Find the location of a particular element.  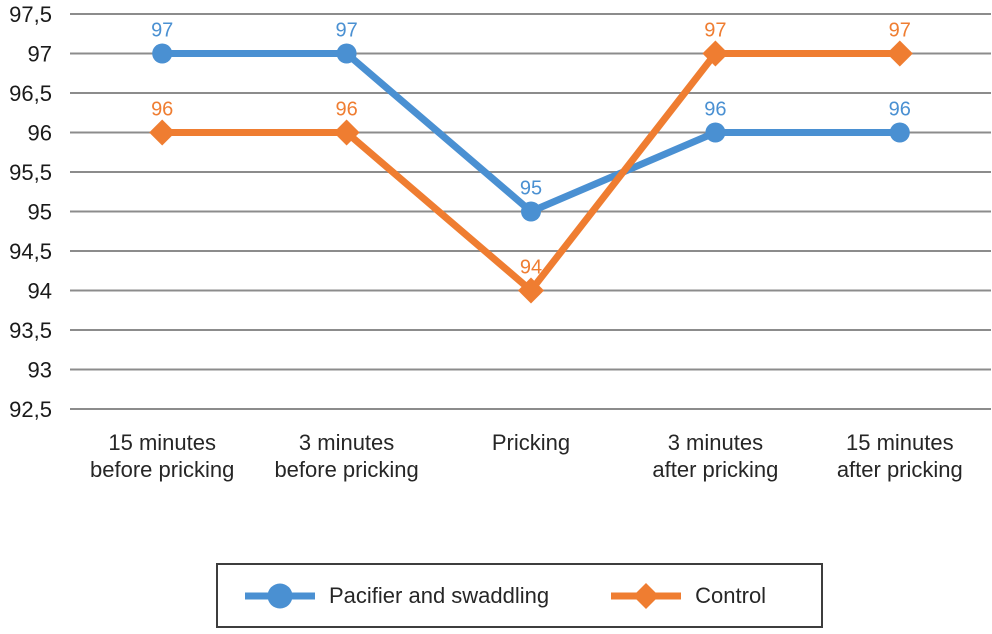

y-tick-label: 95 is located at coordinates (40, 212).